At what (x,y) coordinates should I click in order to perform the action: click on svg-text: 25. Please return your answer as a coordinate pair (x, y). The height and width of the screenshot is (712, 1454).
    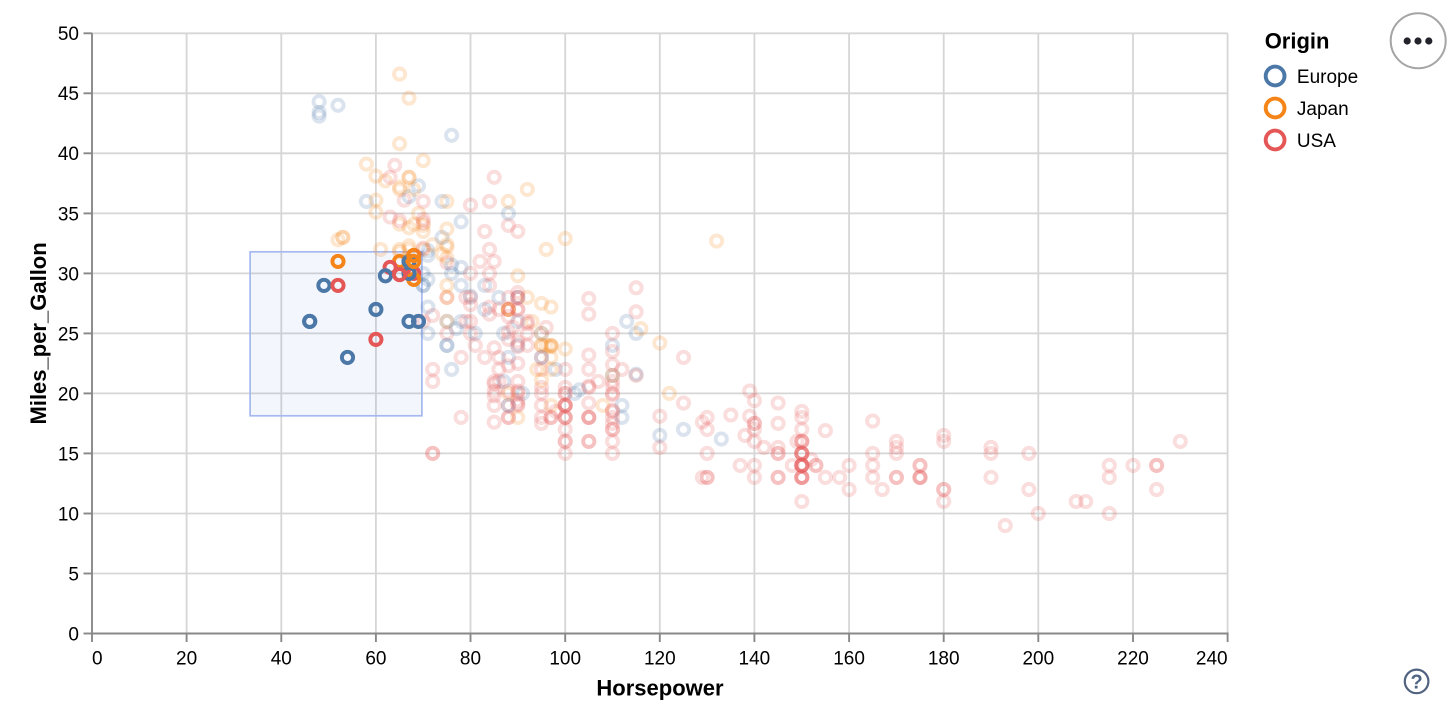
    Looking at the image, I should click on (68, 334).